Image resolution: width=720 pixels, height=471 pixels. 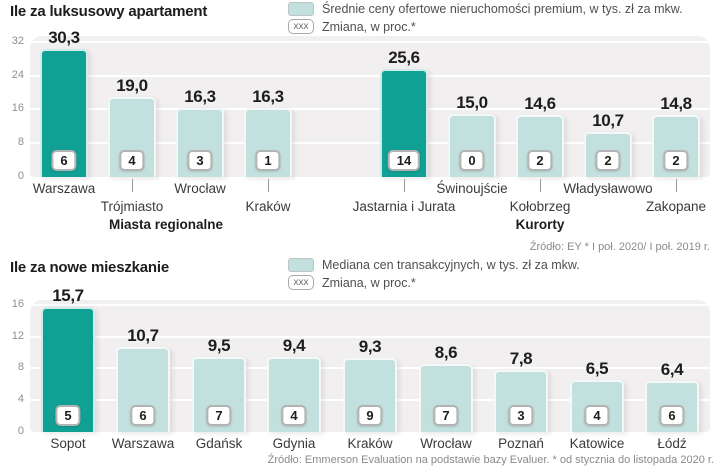 I want to click on bar-change-badge: 5, so click(x=68, y=415).